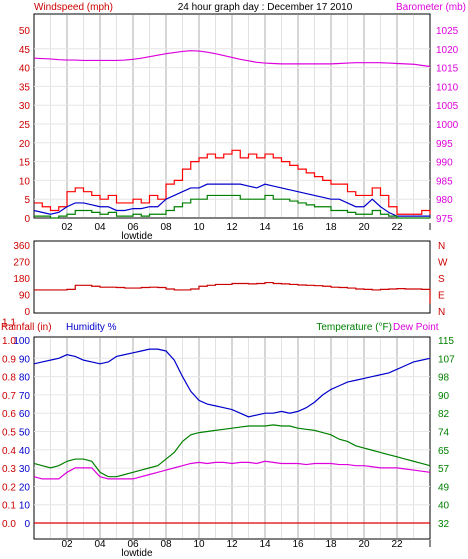 Image resolution: width=468 pixels, height=559 pixels. What do you see at coordinates (9, 451) in the screenshot?
I see `rainfall-tick-label: 0.4` at bounding box center [9, 451].